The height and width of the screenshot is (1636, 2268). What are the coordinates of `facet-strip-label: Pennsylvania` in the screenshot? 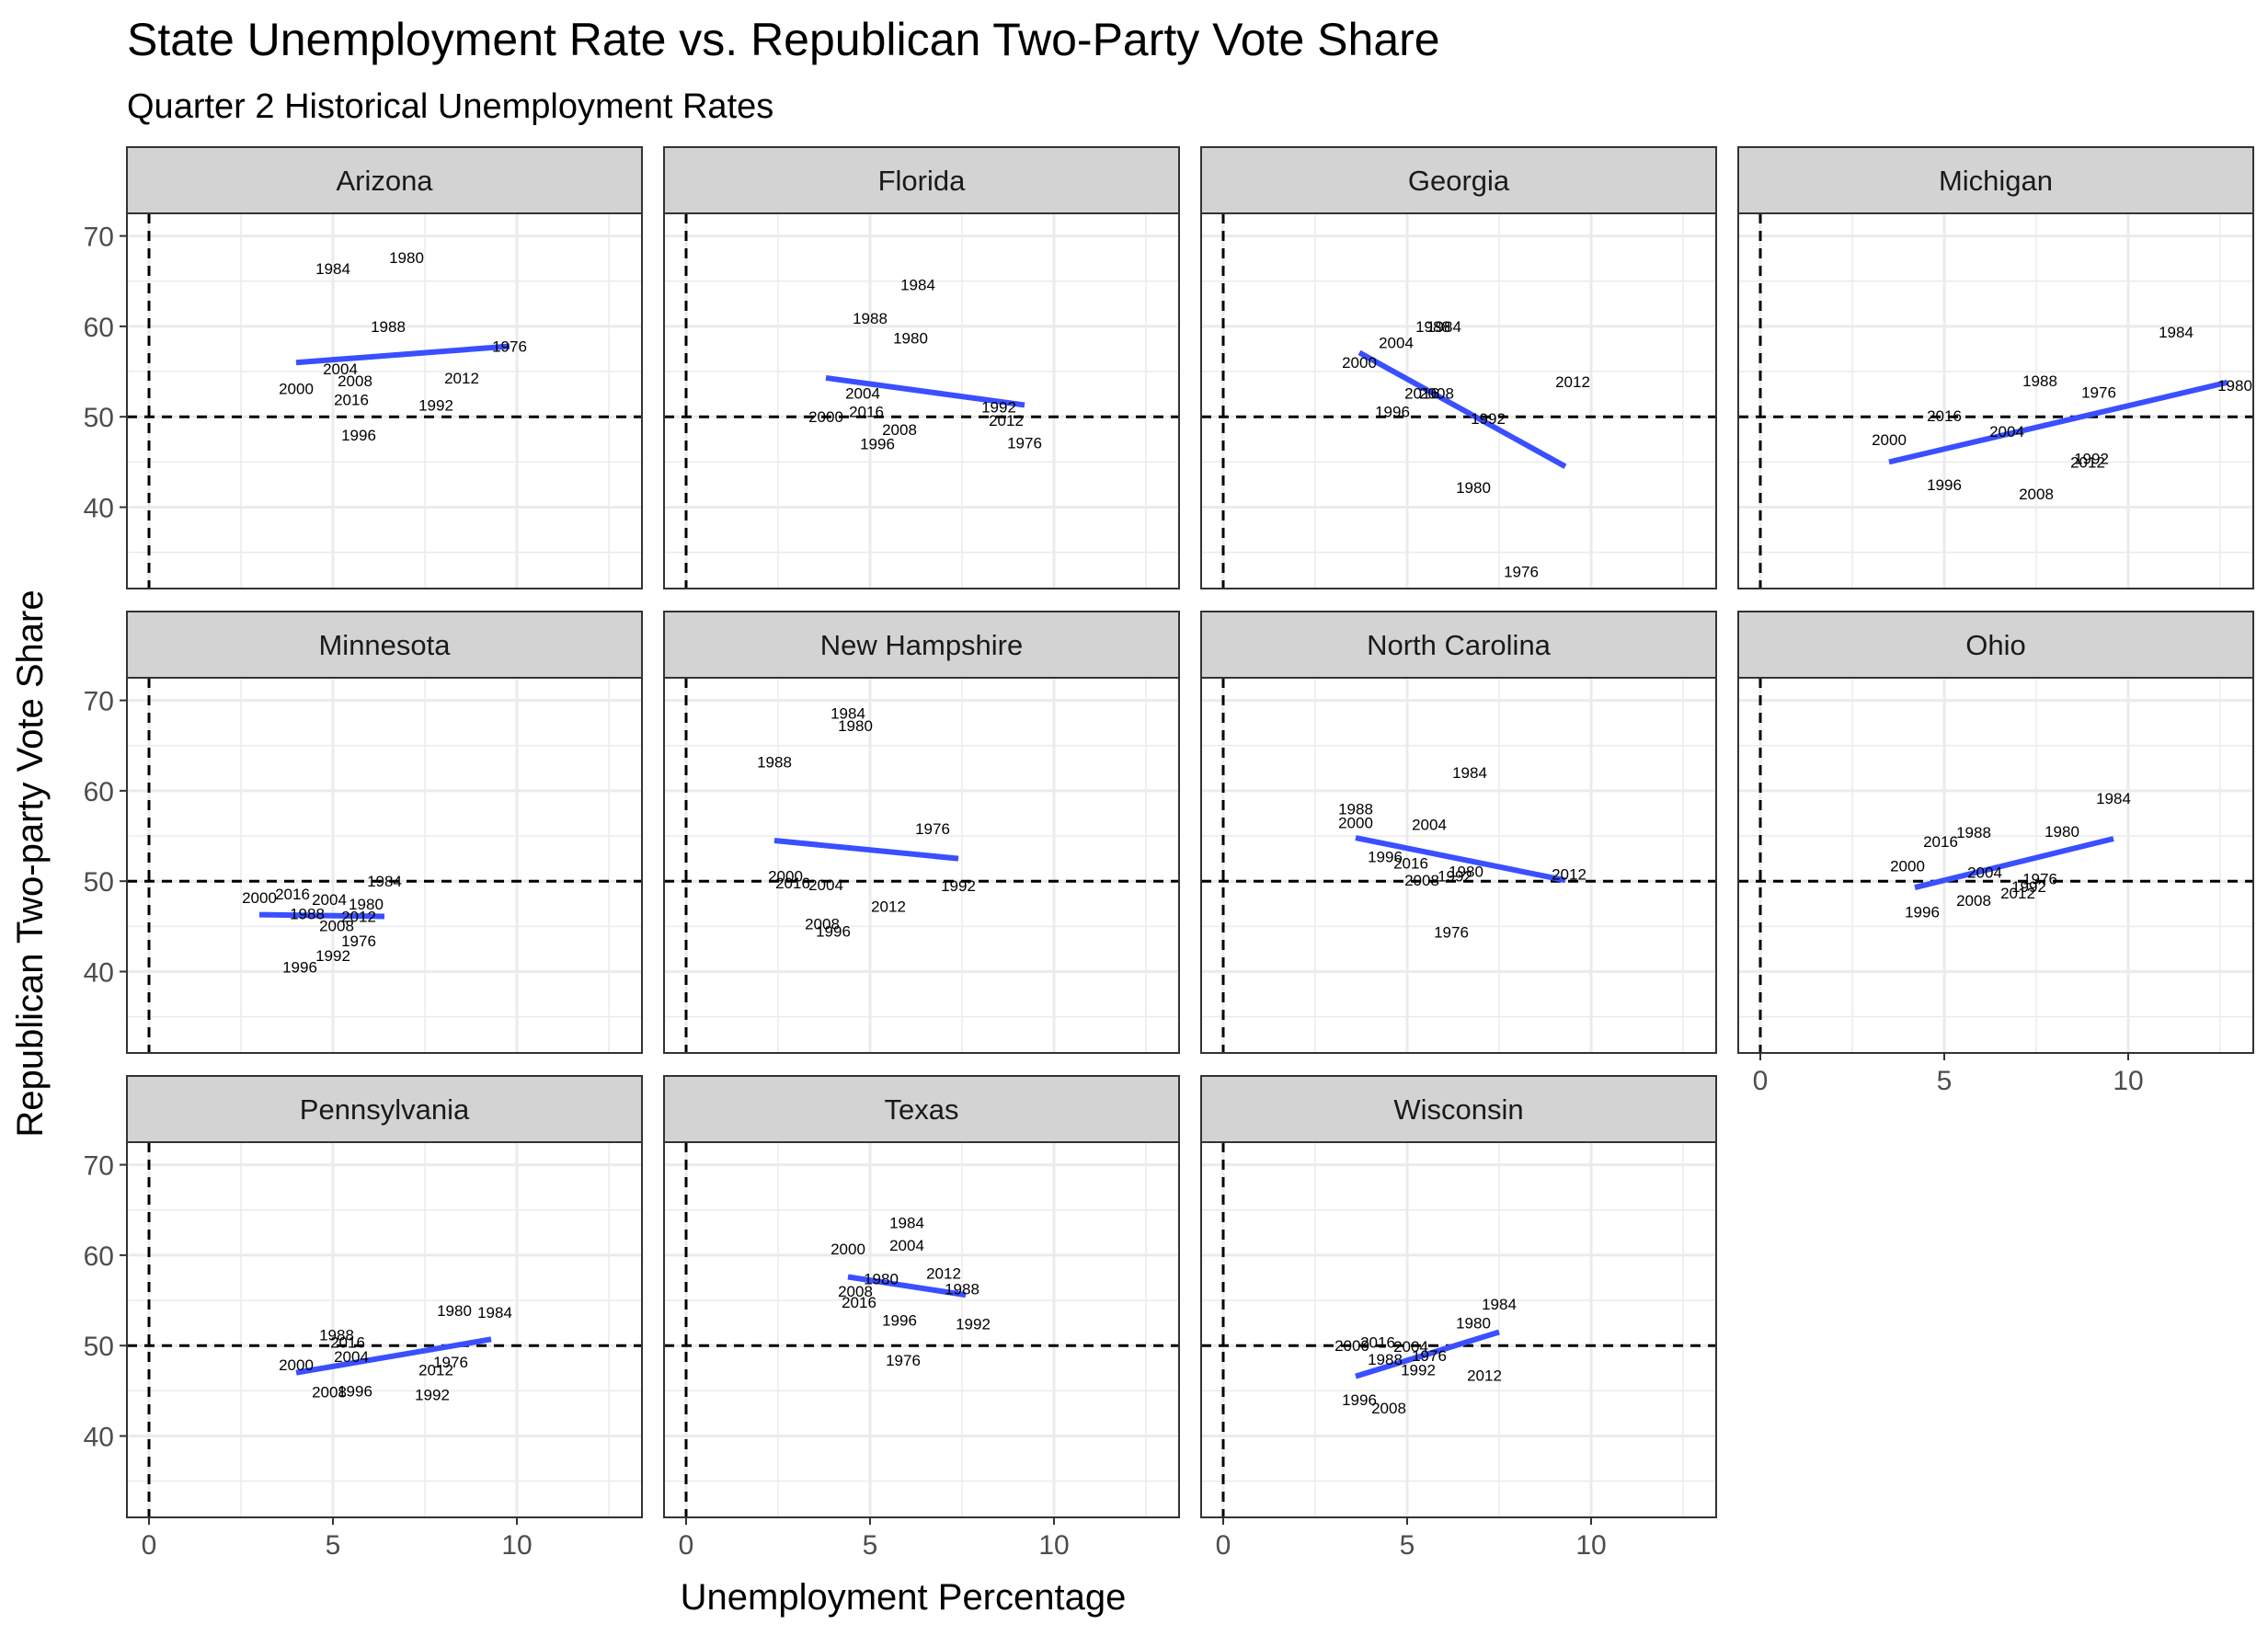 It's located at (385, 1109).